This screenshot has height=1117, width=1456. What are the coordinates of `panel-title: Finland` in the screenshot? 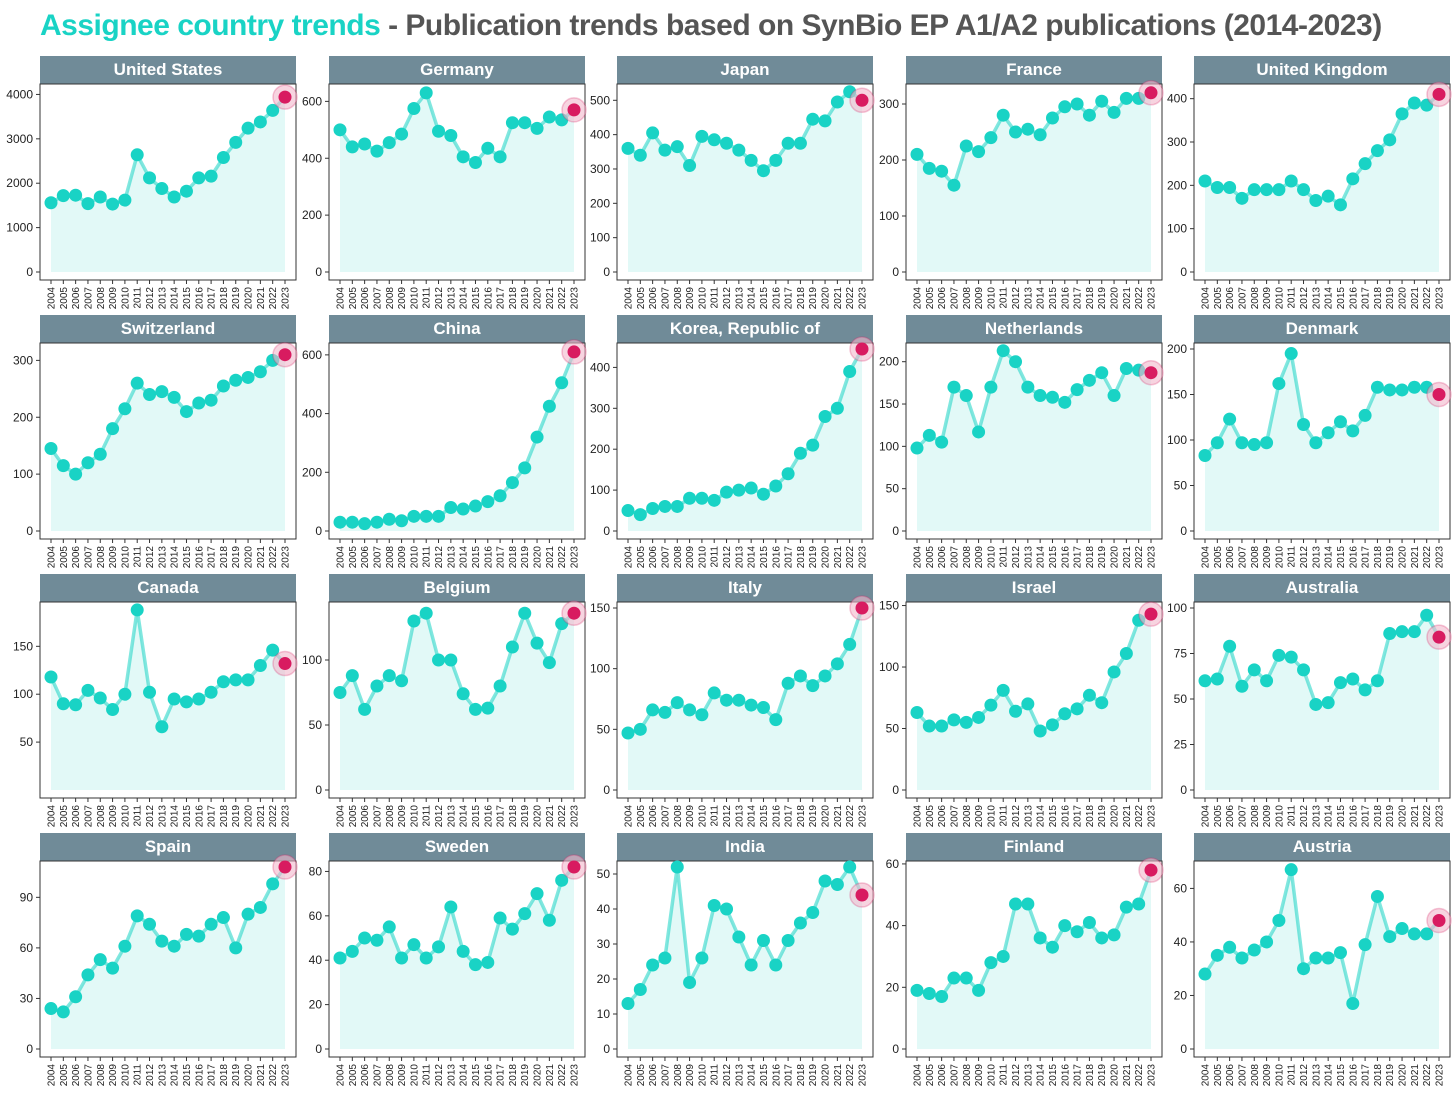 It's located at (1034, 847).